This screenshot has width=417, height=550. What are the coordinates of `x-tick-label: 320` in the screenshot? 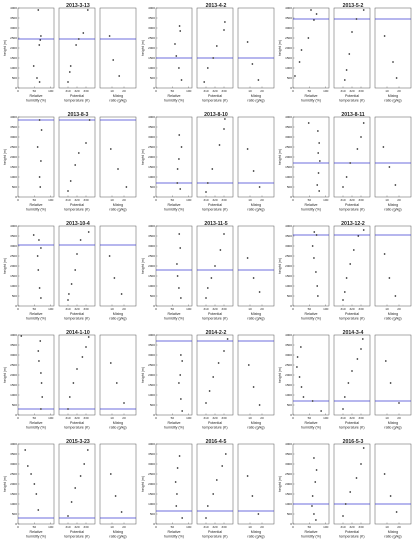 It's located at (351, 309).